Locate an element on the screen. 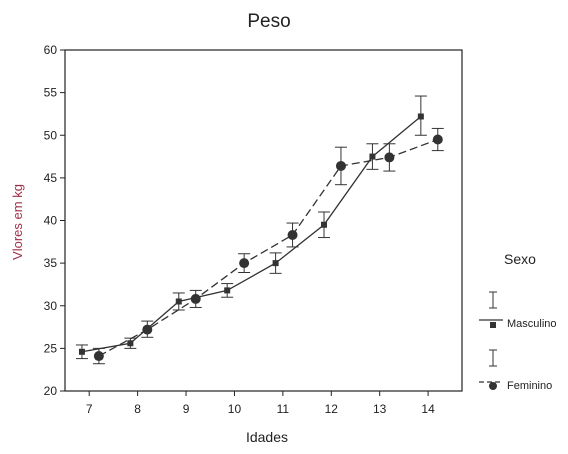 Image resolution: width=568 pixels, height=454 pixels. x-tick-label: 9 is located at coordinates (186, 409).